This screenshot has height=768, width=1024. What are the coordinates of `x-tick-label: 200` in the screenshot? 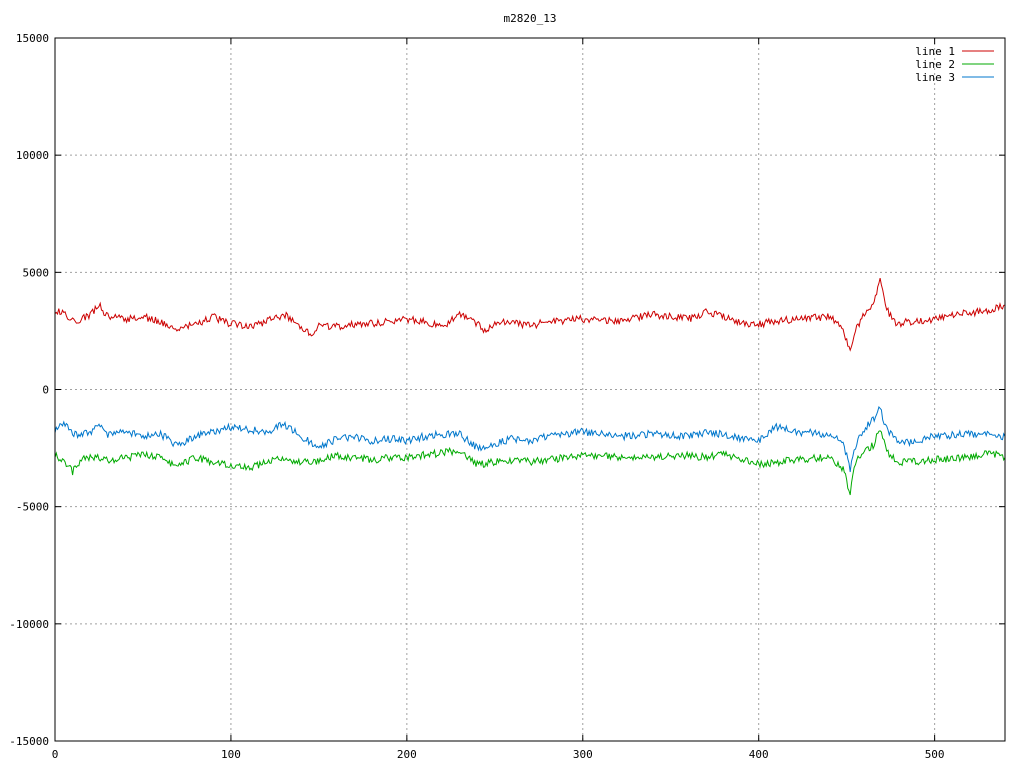 It's located at (407, 754).